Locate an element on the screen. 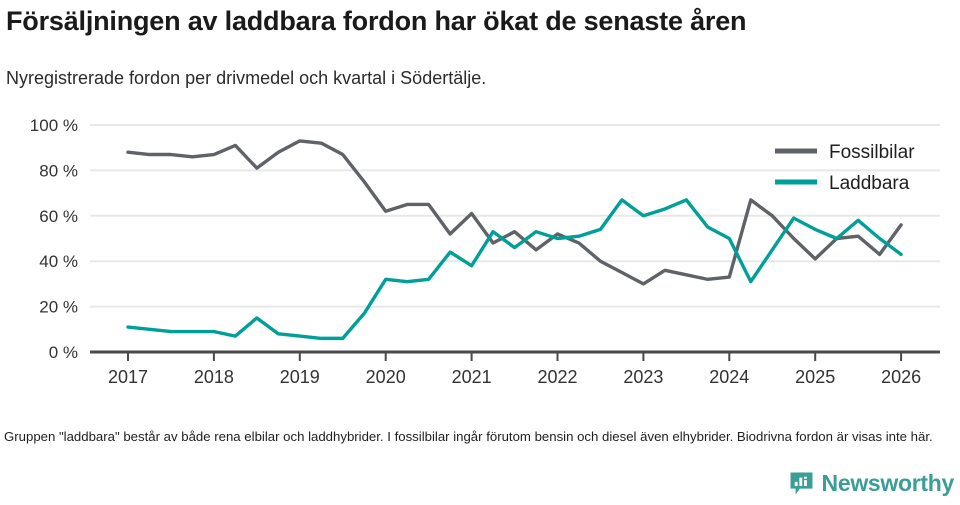 Image resolution: width=960 pixels, height=505 pixels. y-axis-tick-label: 40 % is located at coordinates (58, 261).